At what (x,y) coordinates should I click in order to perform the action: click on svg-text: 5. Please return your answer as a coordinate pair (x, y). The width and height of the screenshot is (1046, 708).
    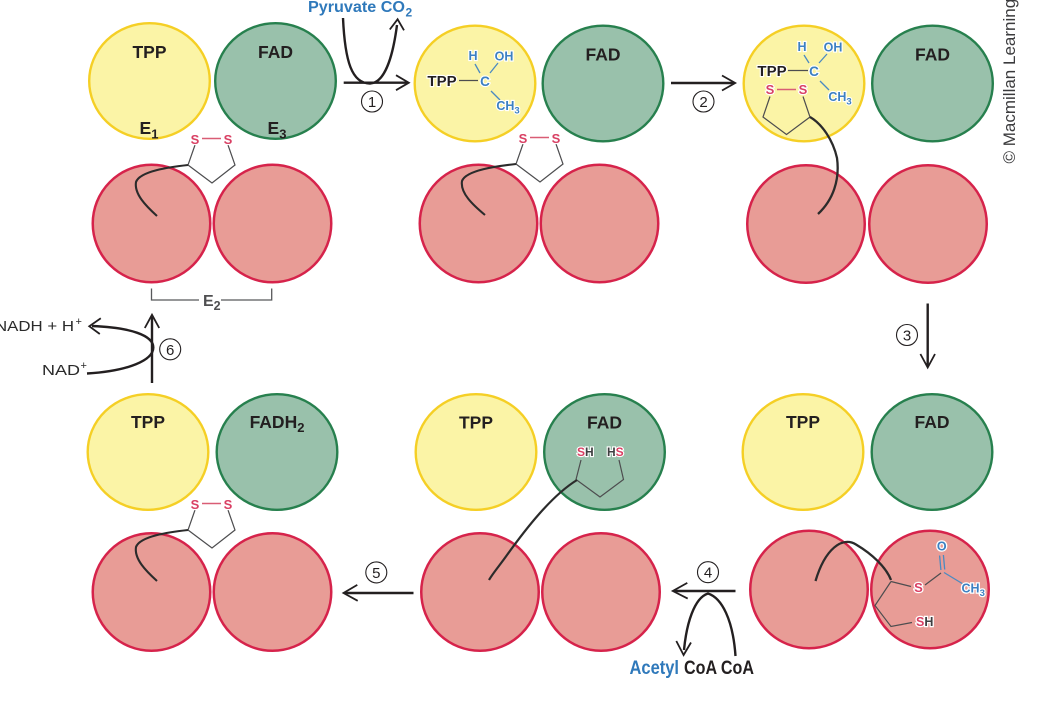
    Looking at the image, I should click on (376, 573).